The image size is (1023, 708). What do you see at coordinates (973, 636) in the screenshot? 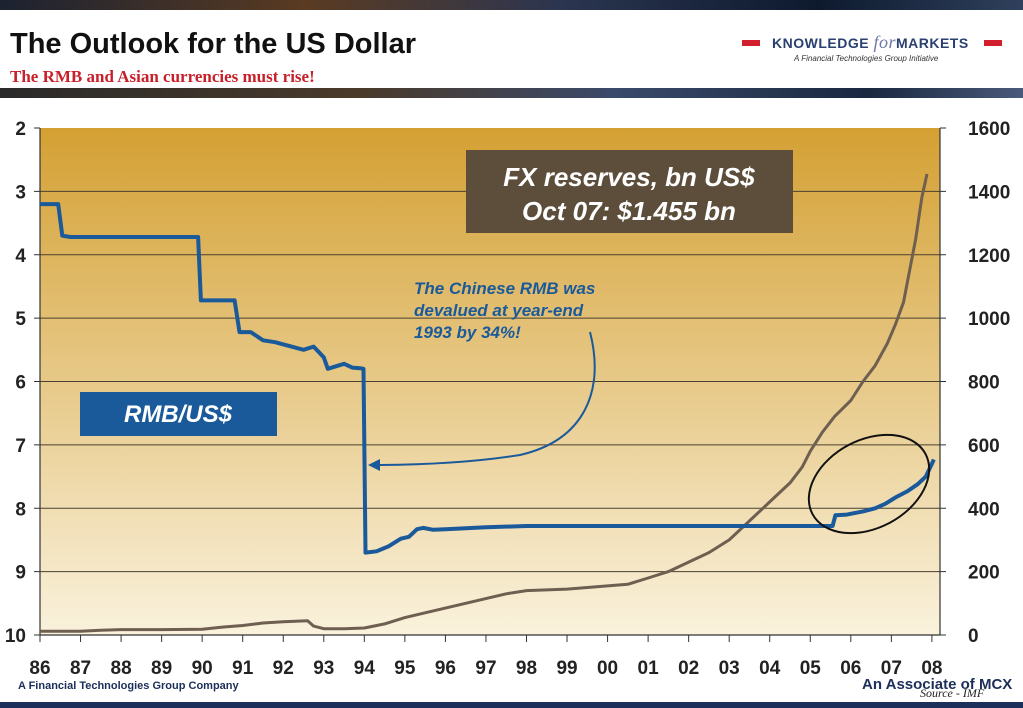
I see `right-tick-label: 0` at bounding box center [973, 636].